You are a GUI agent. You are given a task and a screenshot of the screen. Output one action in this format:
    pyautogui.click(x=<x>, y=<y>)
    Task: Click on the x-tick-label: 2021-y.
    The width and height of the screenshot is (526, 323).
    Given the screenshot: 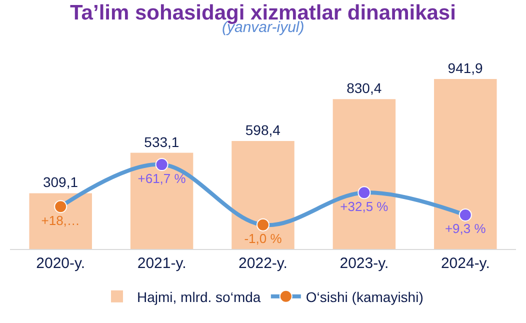 What is the action you would take?
    pyautogui.click(x=161, y=263)
    